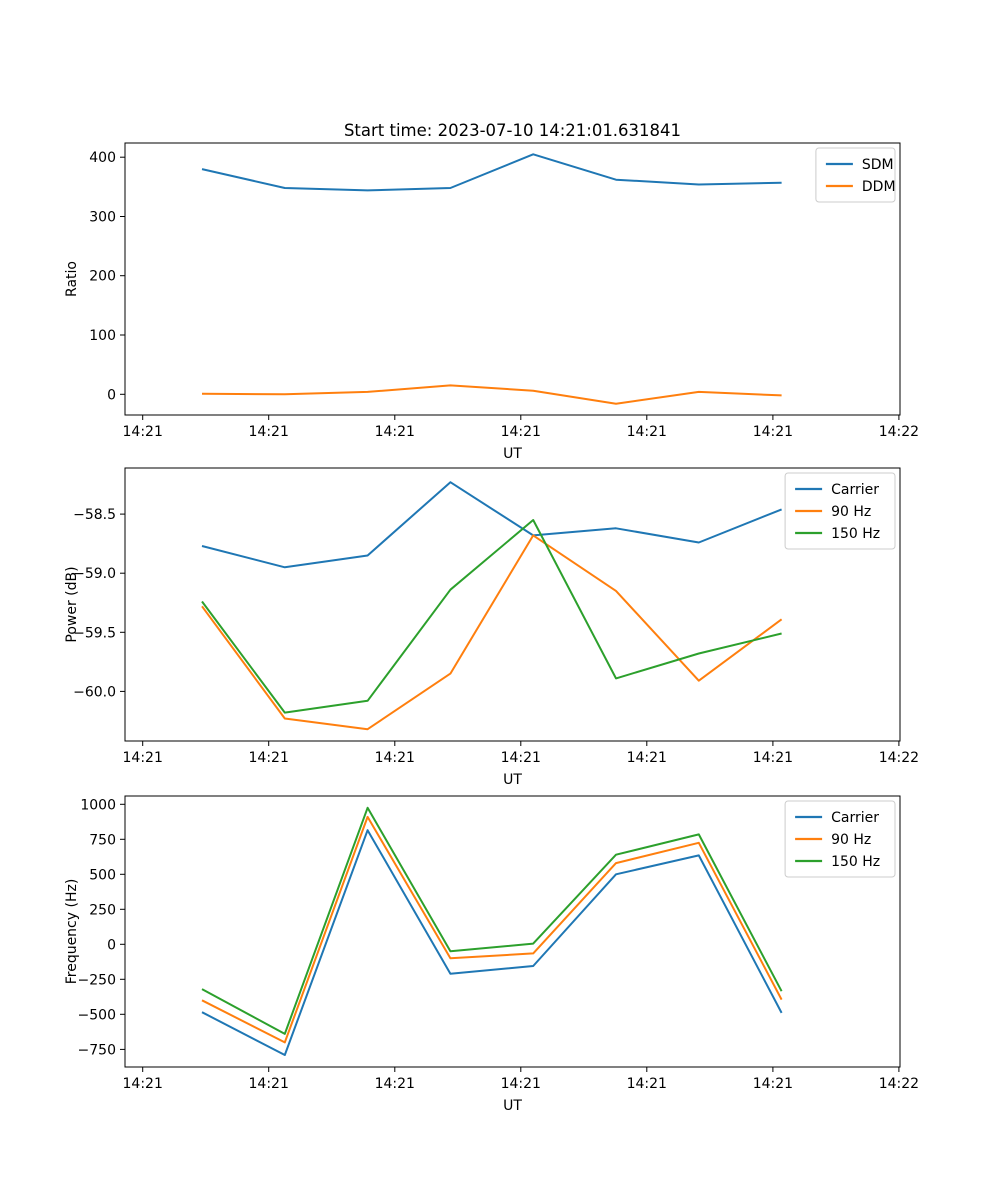  Describe the element at coordinates (491, 394) in the screenshot. I see `series-line-ddm` at that location.